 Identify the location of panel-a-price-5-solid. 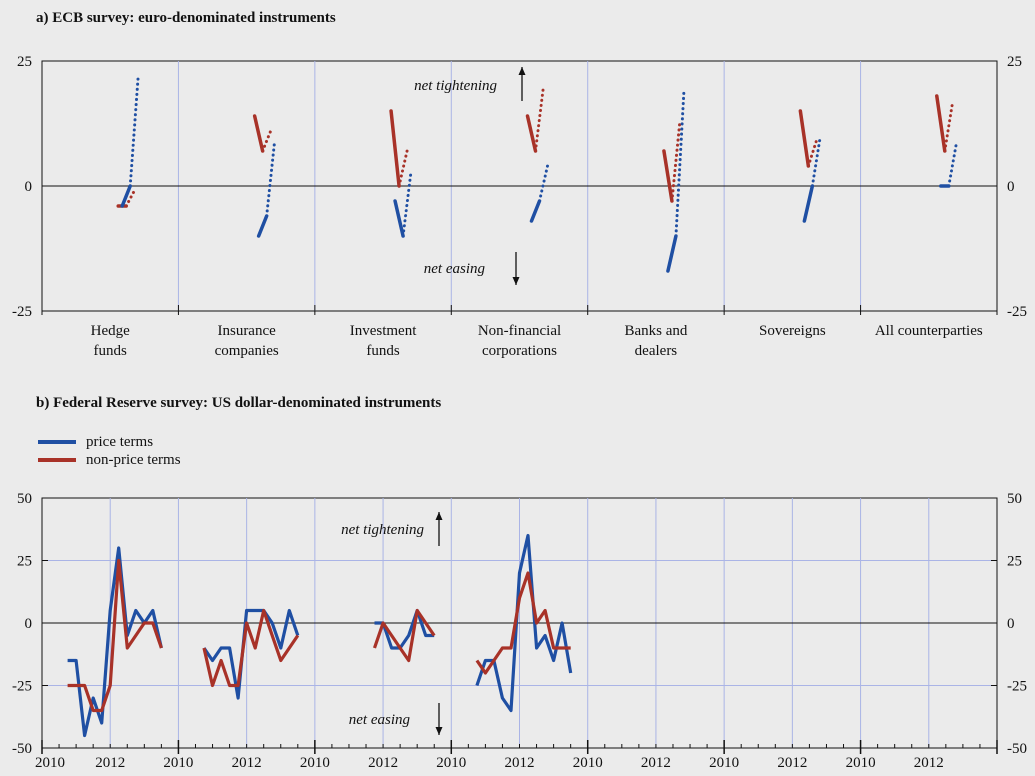
(808, 203).